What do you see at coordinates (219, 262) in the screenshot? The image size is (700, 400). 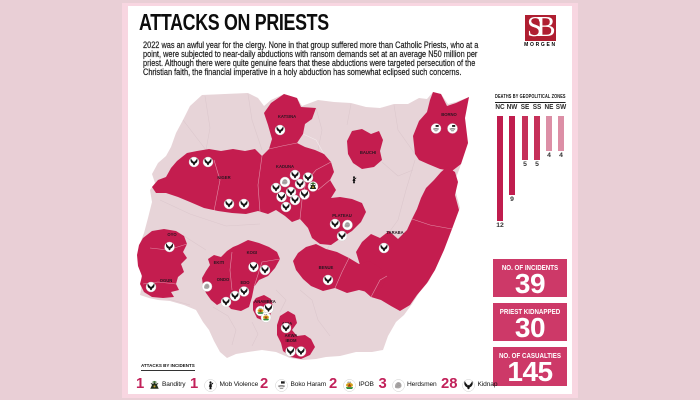 I see `svg-text: EKITI` at bounding box center [219, 262].